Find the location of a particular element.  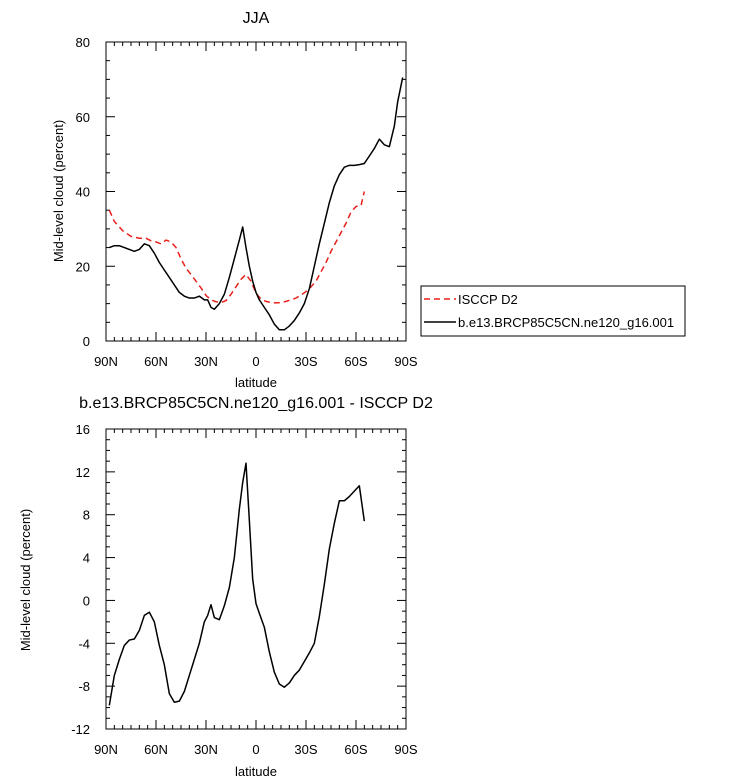

bottom-y-tick-label: 16 is located at coordinates (83, 429).